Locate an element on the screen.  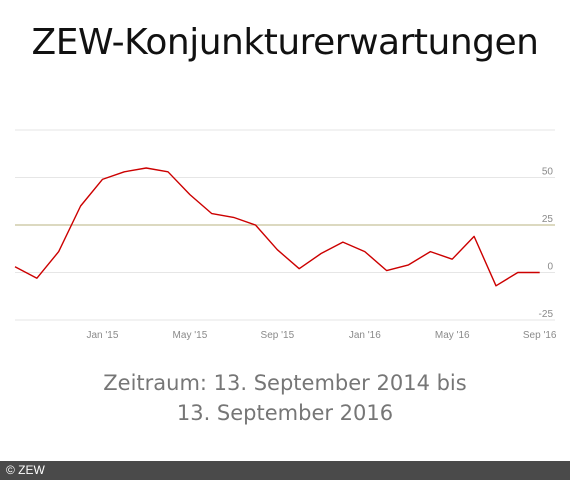
y-tick-label: 0 is located at coordinates (550, 267).